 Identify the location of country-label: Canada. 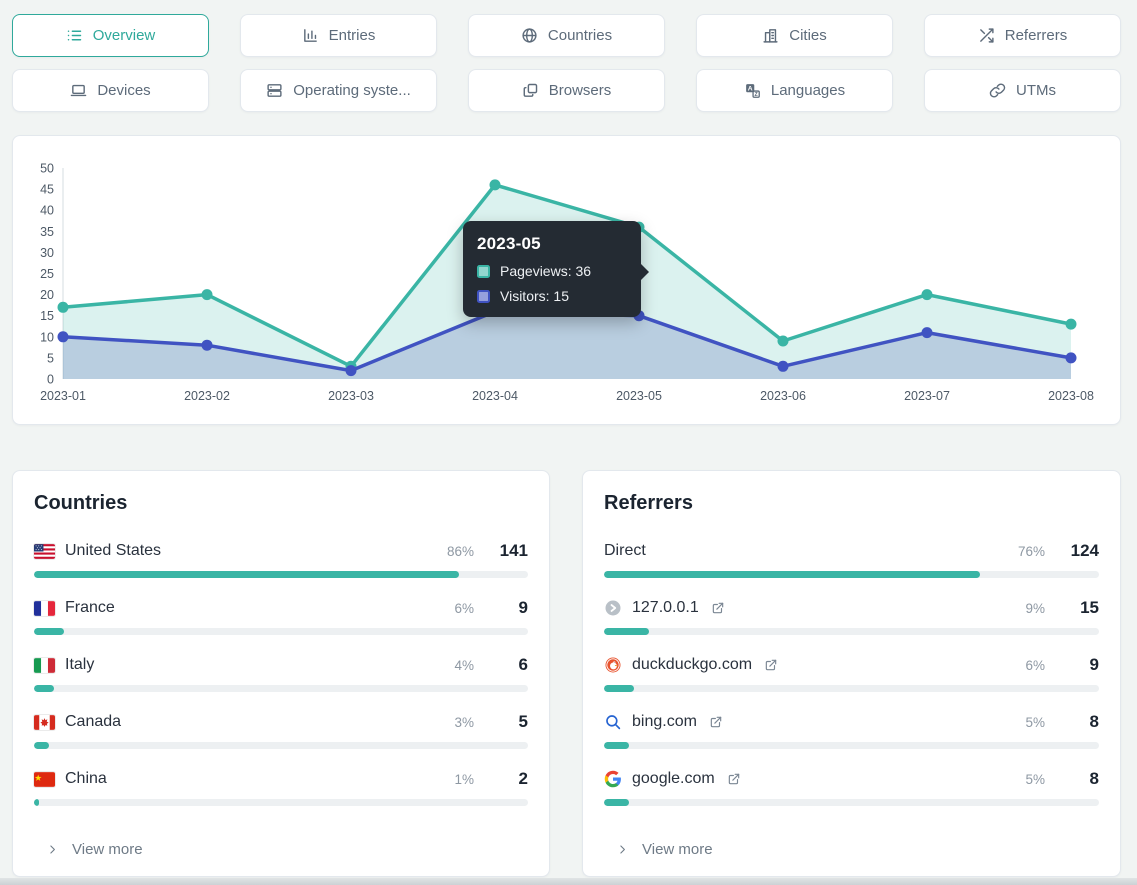
(93, 721).